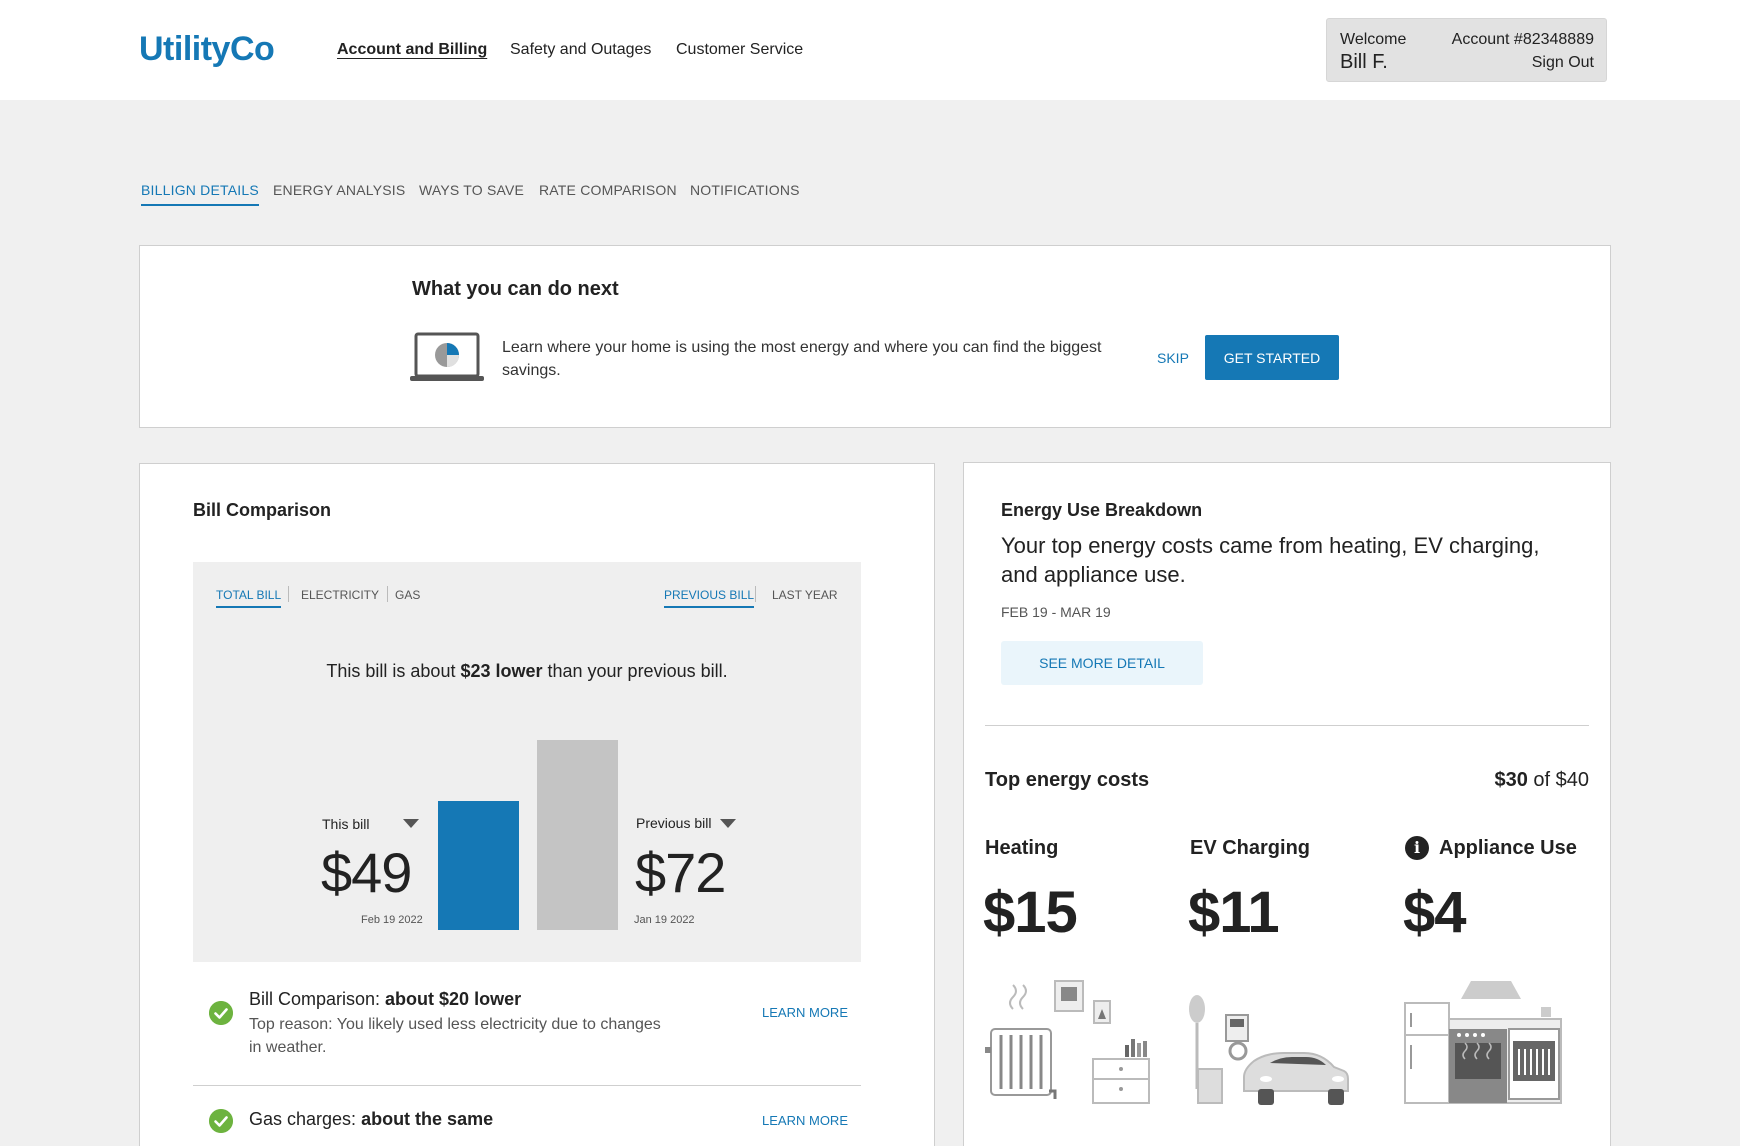  I want to click on laptop-pie-chart-icon, so click(447, 356).